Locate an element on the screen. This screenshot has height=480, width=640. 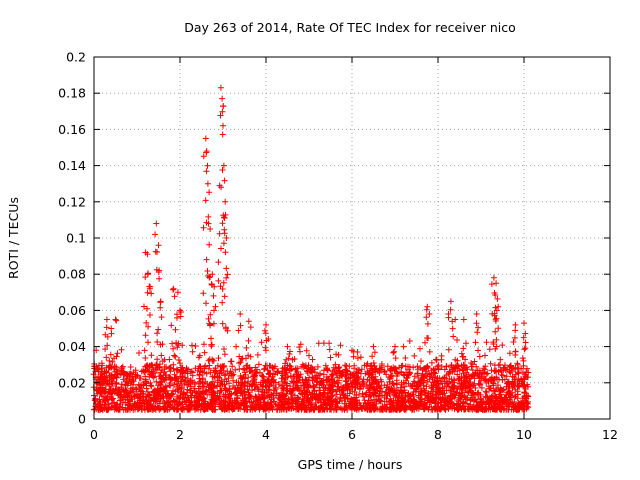
y-tick-label: 0 is located at coordinates (82, 419).